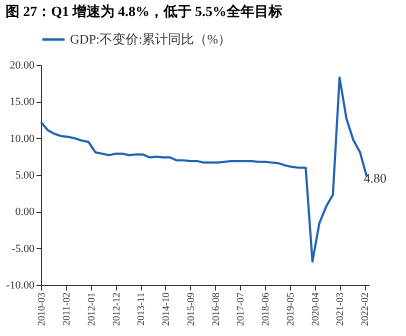 Image resolution: width=406 pixels, height=336 pixels. I want to click on x-tick-label: 2010-03, so click(42, 309).